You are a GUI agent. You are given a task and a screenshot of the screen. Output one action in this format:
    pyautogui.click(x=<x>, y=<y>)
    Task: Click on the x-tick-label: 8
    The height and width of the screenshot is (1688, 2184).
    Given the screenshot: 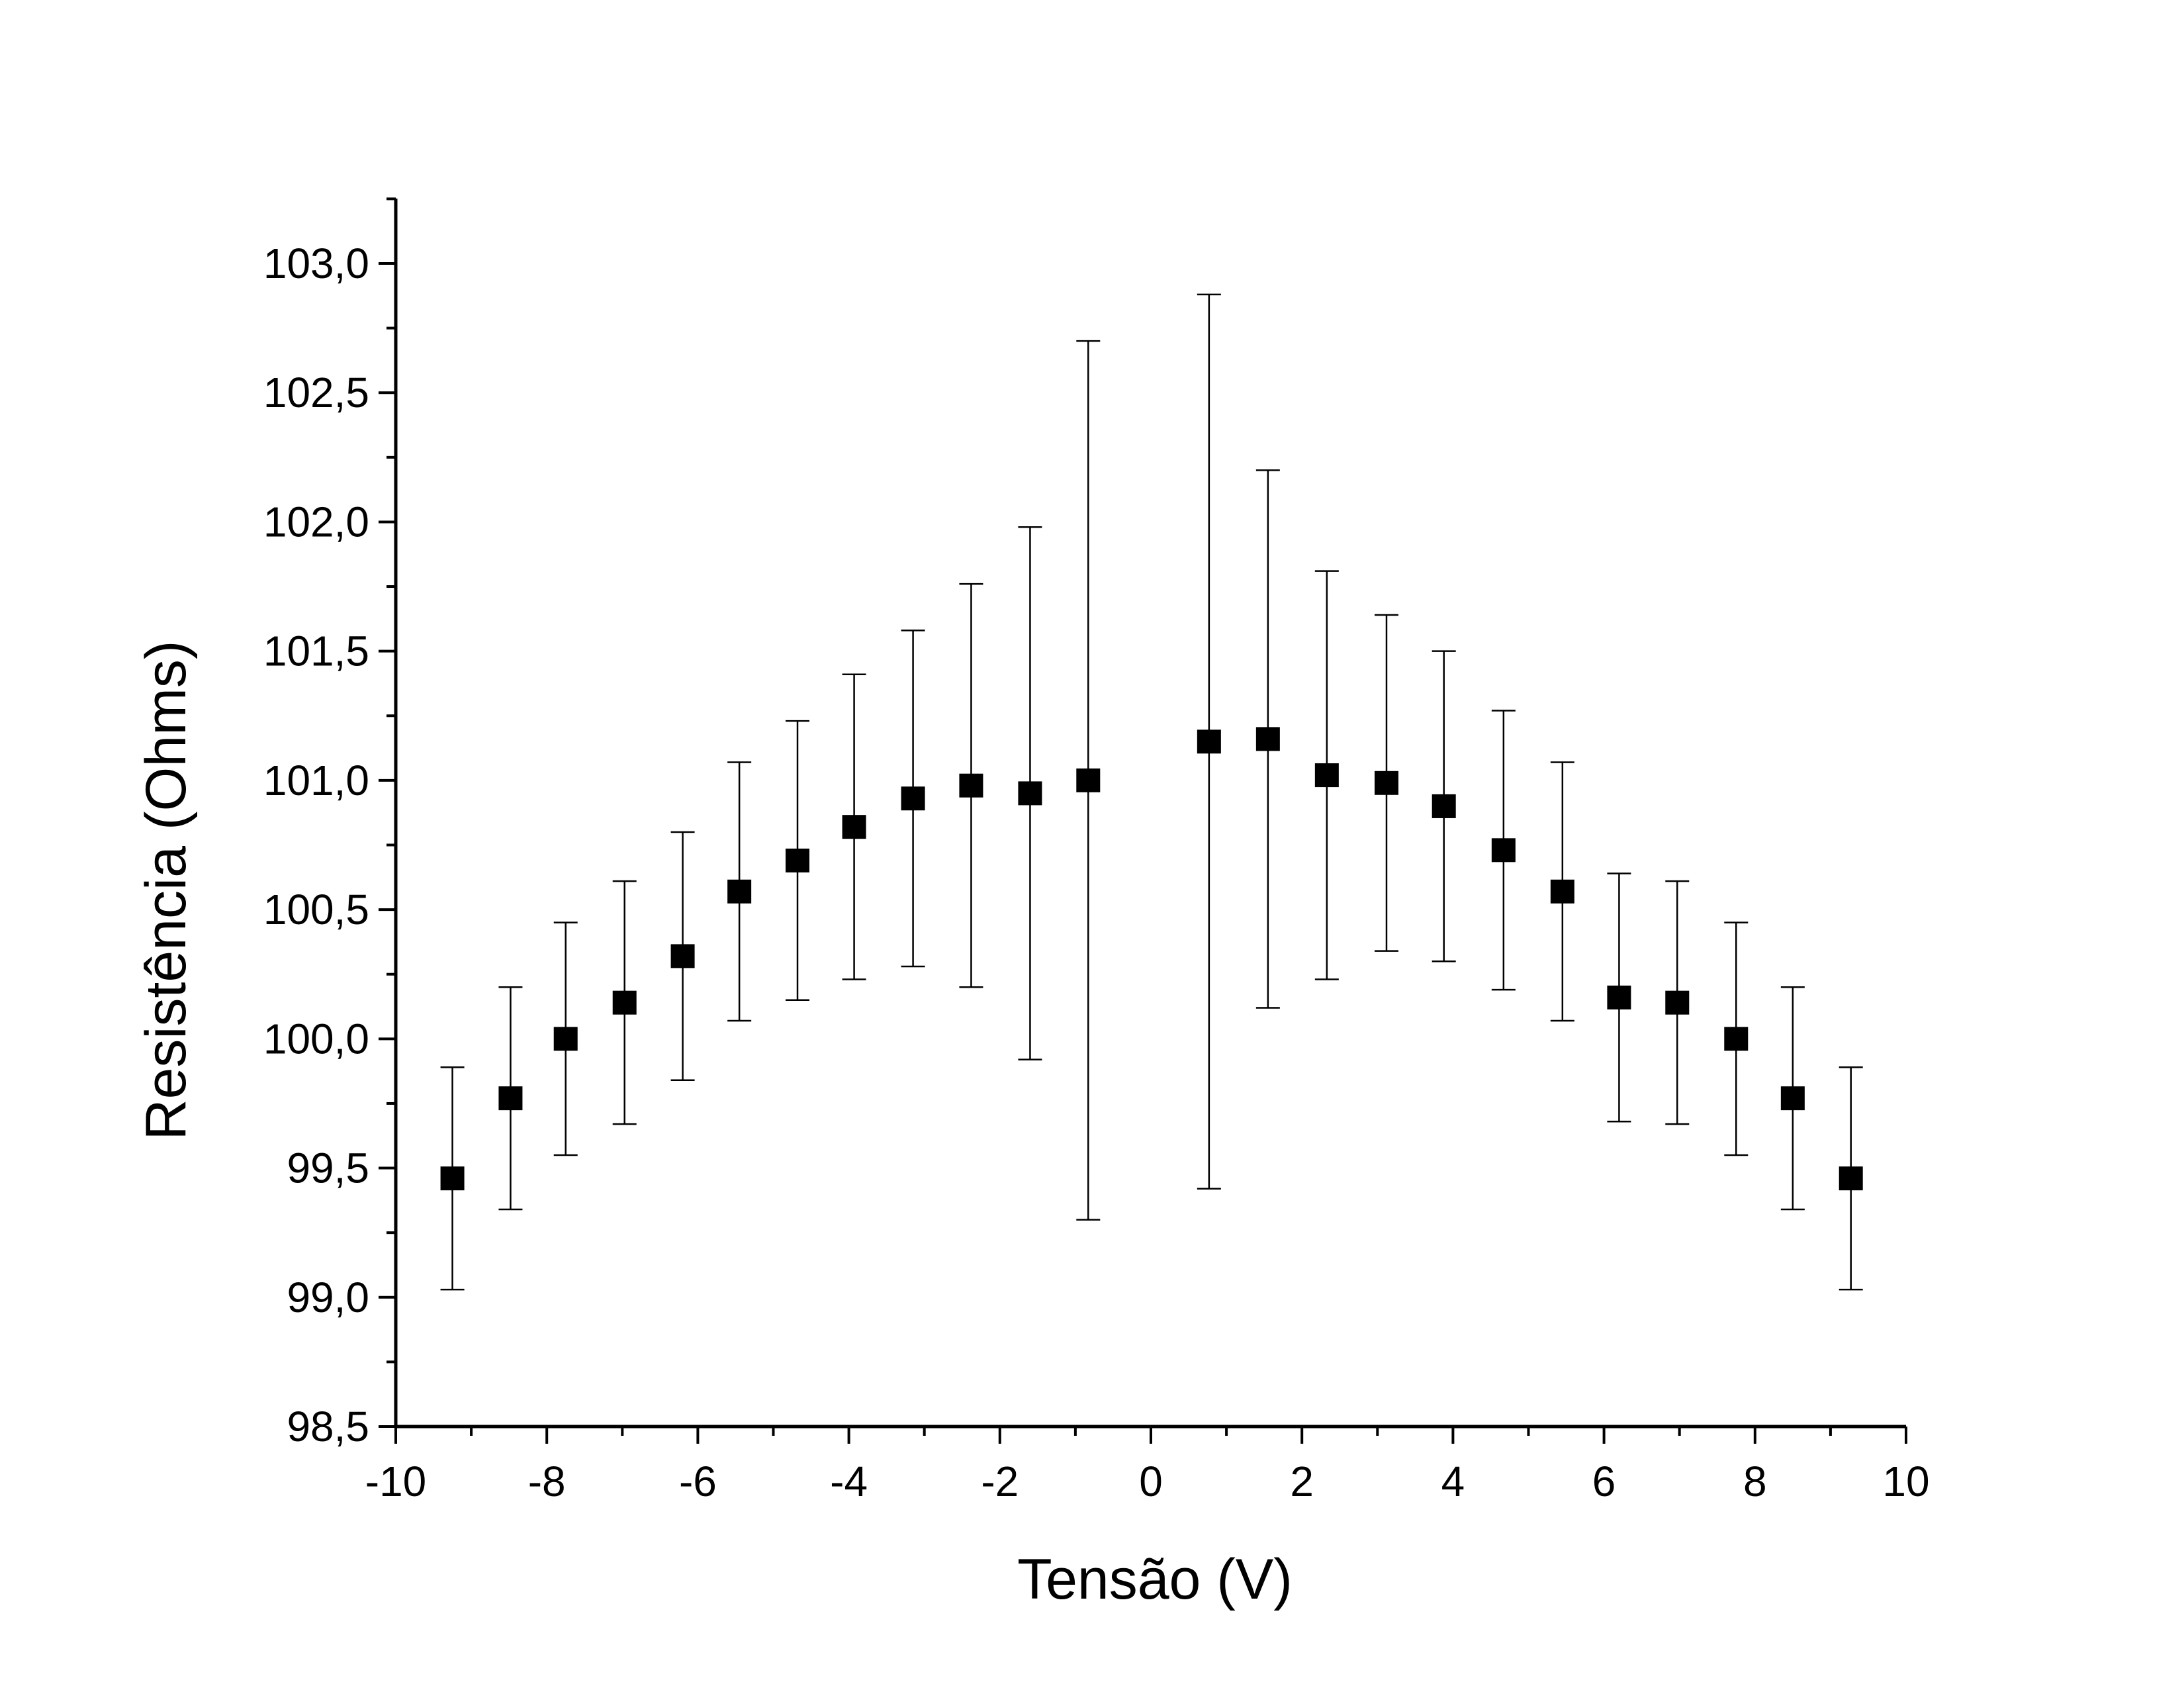 What is the action you would take?
    pyautogui.click(x=1755, y=1481)
    